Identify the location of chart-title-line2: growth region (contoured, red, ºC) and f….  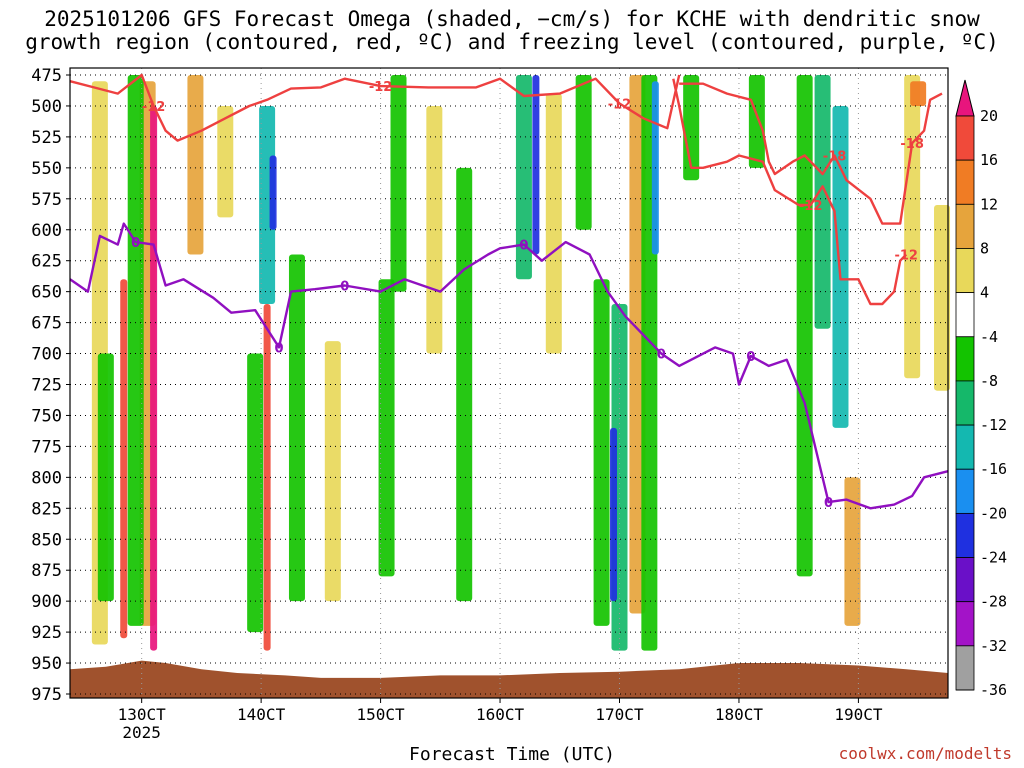
(512, 42).